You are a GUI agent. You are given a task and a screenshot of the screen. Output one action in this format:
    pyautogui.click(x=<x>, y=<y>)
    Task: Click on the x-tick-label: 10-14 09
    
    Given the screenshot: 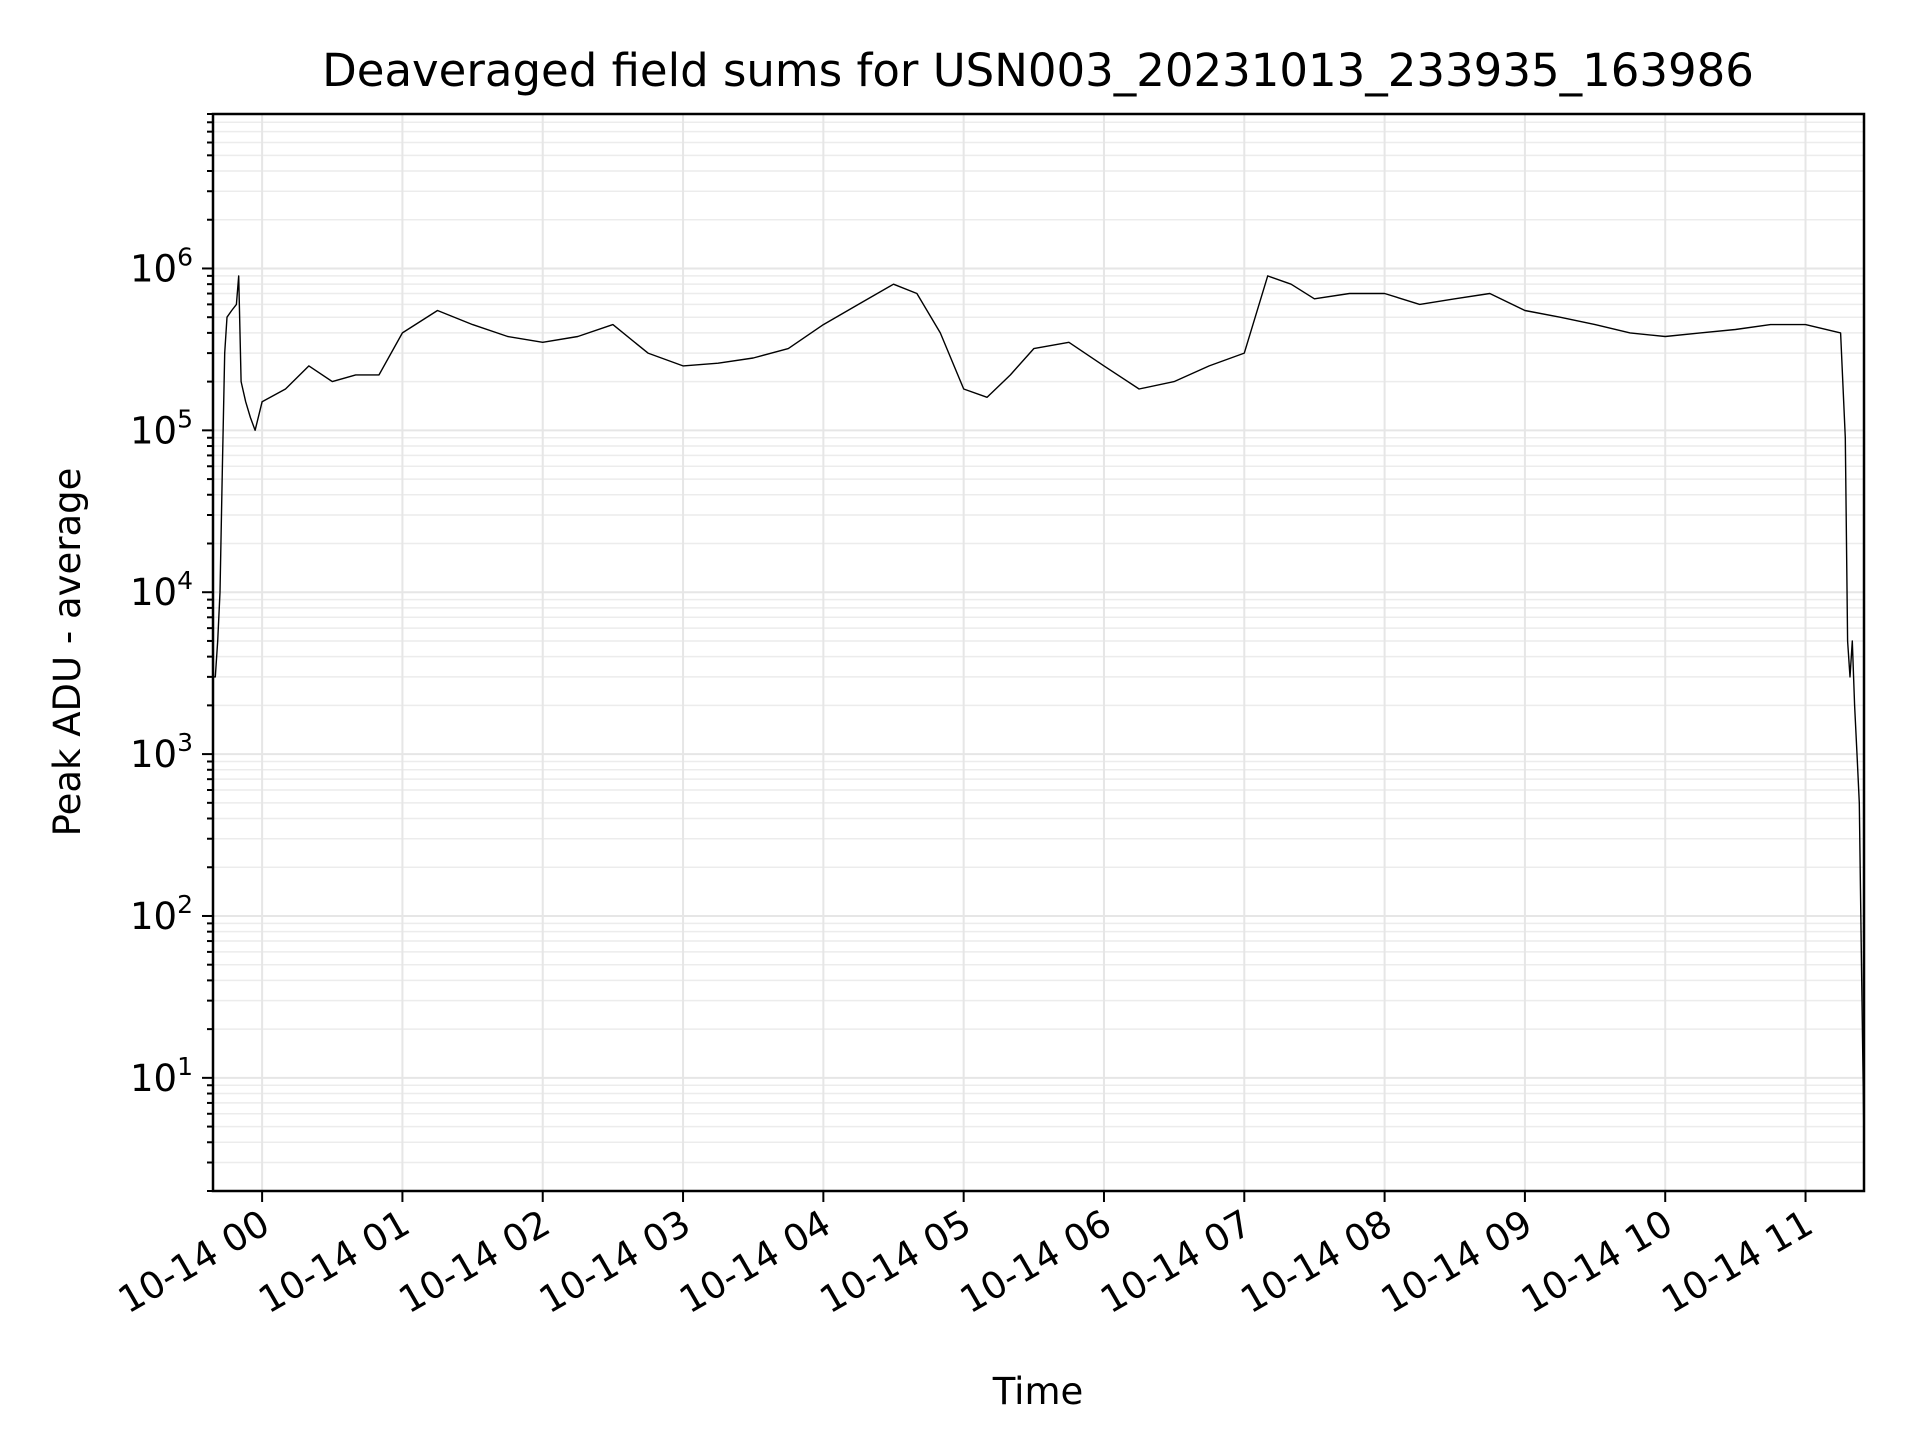 What is the action you would take?
    pyautogui.click(x=1457, y=1262)
    